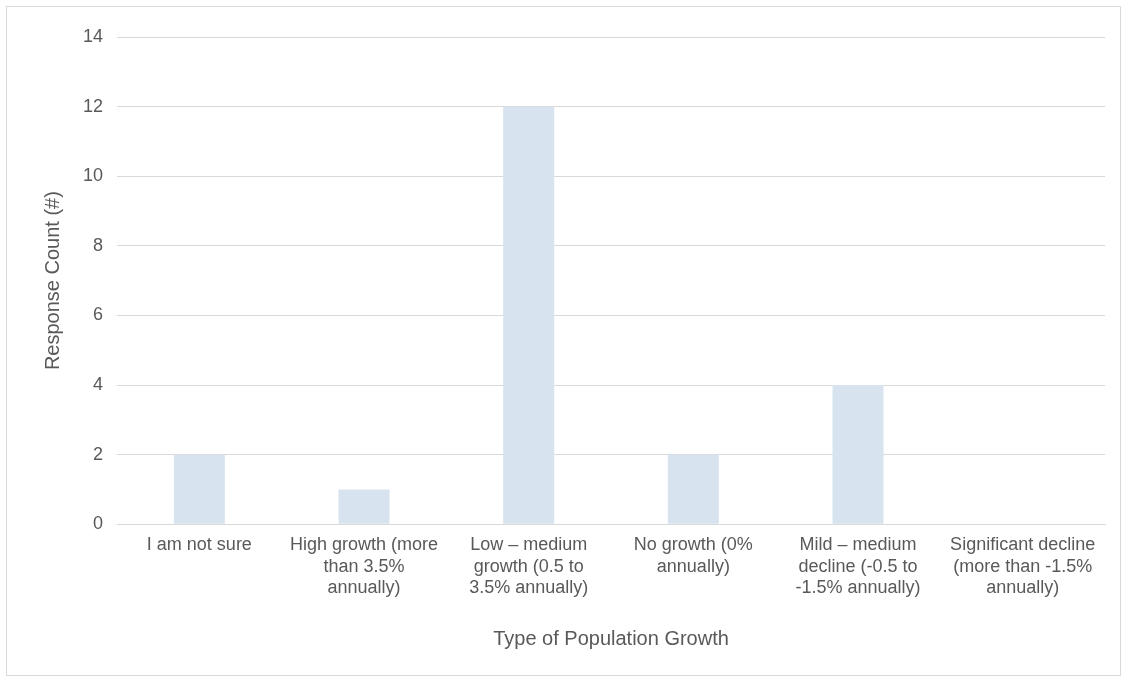  What do you see at coordinates (98, 523) in the screenshot?
I see `y-tick-label: 0` at bounding box center [98, 523].